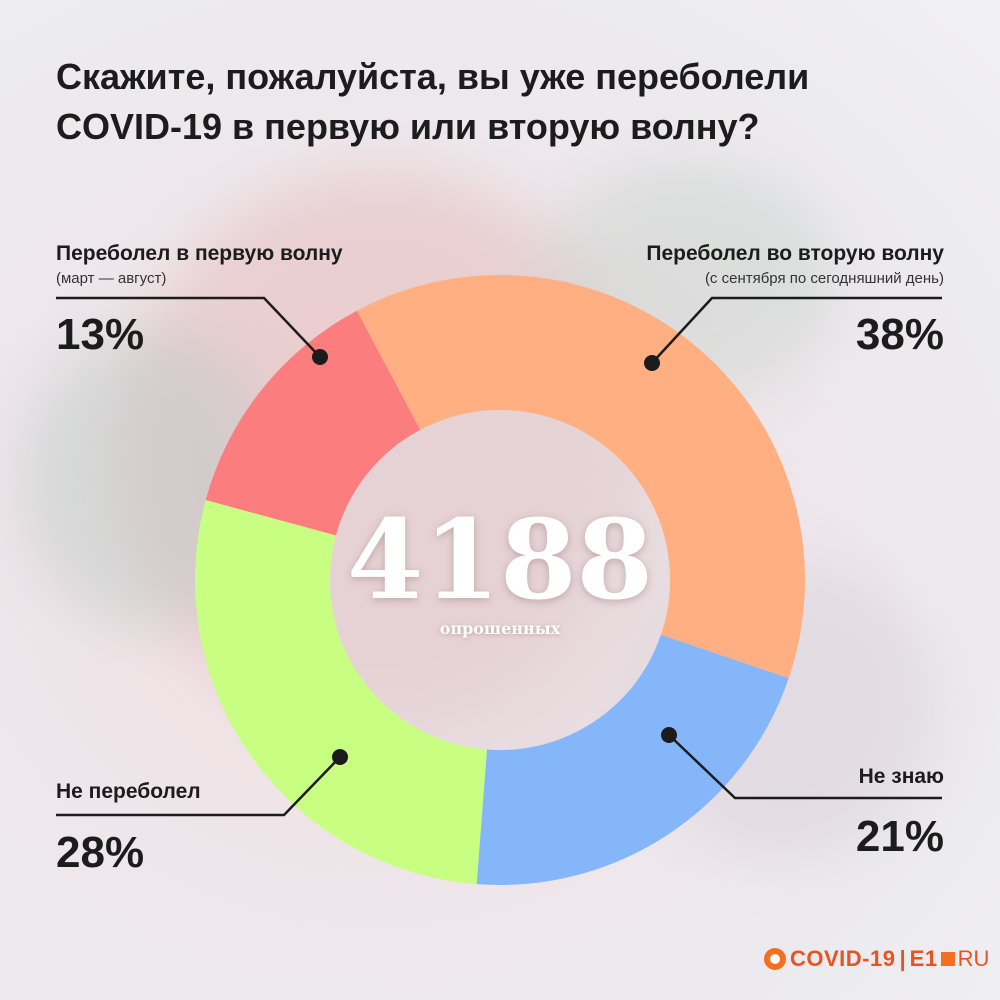 The width and height of the screenshot is (1000, 1000). I want to click on brand-logo: COVID-19 | E1 RU, so click(876, 959).